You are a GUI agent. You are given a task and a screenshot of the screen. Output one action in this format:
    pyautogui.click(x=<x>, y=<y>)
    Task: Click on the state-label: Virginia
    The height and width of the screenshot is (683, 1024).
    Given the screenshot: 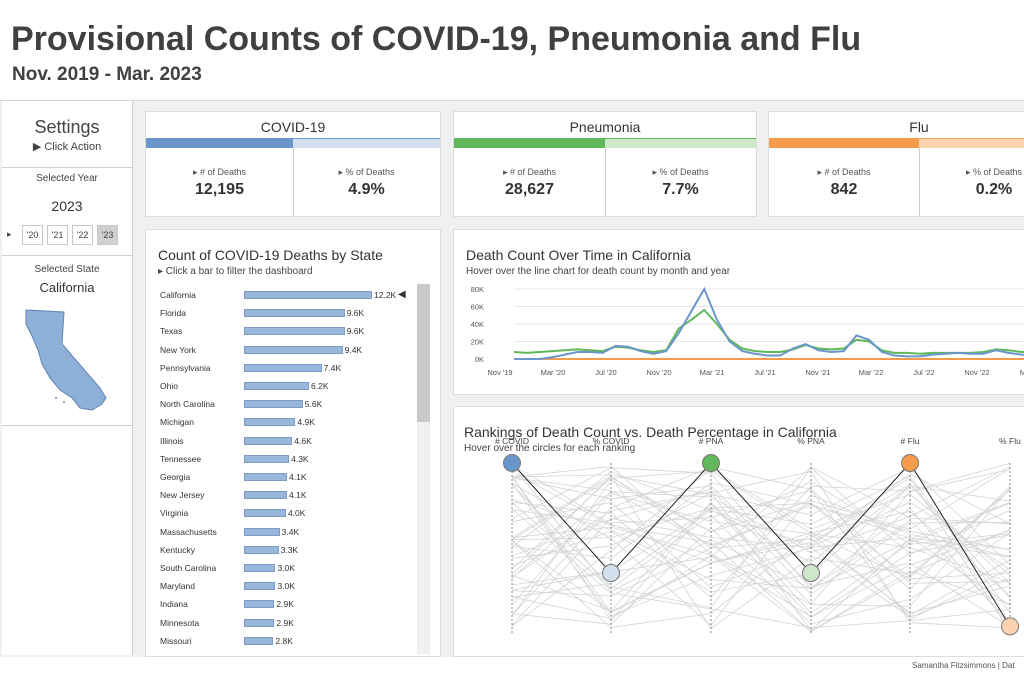 What is the action you would take?
    pyautogui.click(x=174, y=513)
    